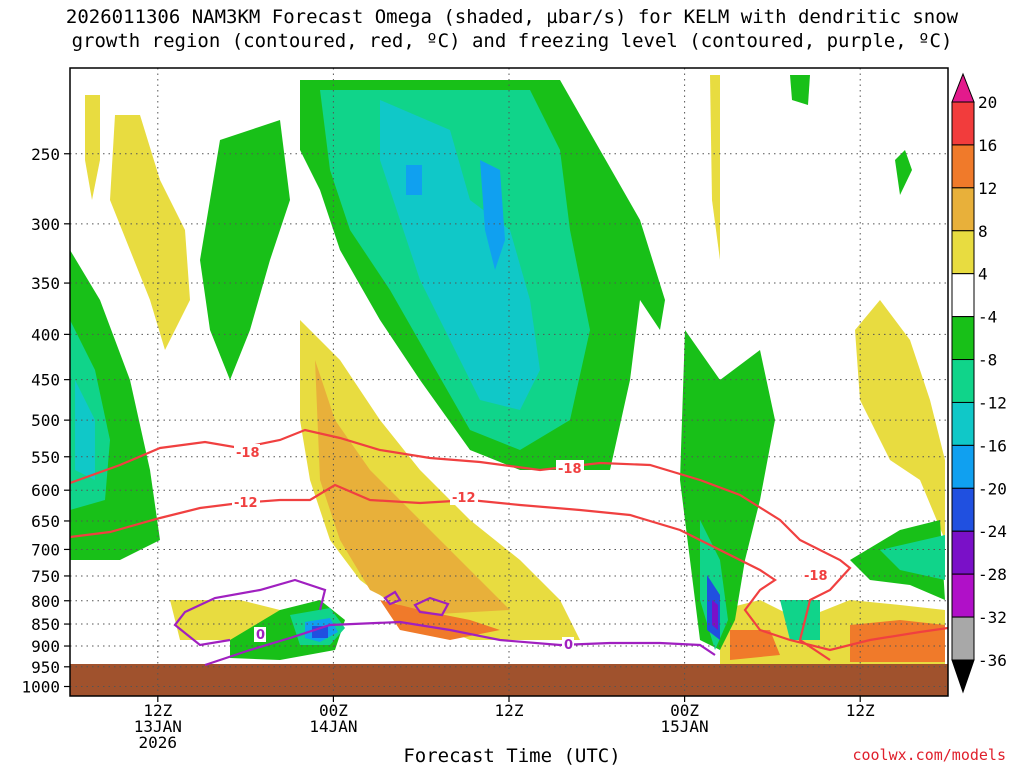  Describe the element at coordinates (45, 457) in the screenshot. I see `y-tick-label: 550` at that location.